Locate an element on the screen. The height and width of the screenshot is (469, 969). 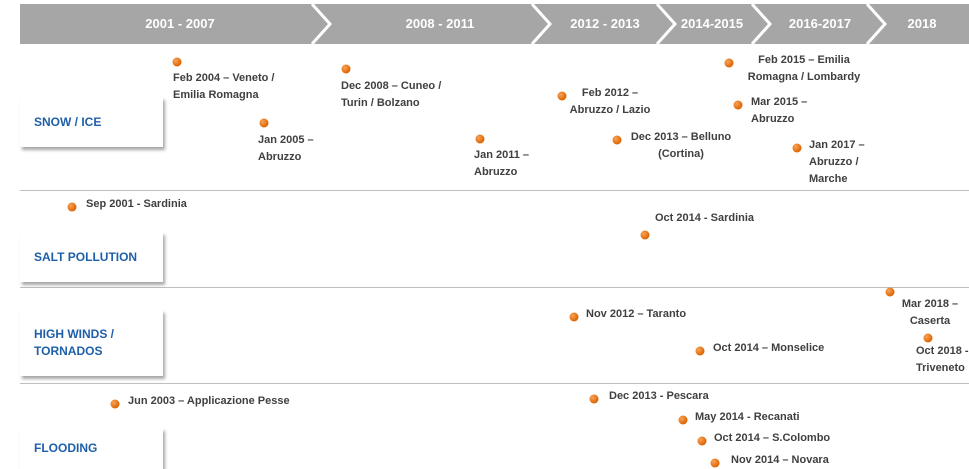
event-label: Feb 2012 – Abruzzo / Lazio is located at coordinates (610, 102).